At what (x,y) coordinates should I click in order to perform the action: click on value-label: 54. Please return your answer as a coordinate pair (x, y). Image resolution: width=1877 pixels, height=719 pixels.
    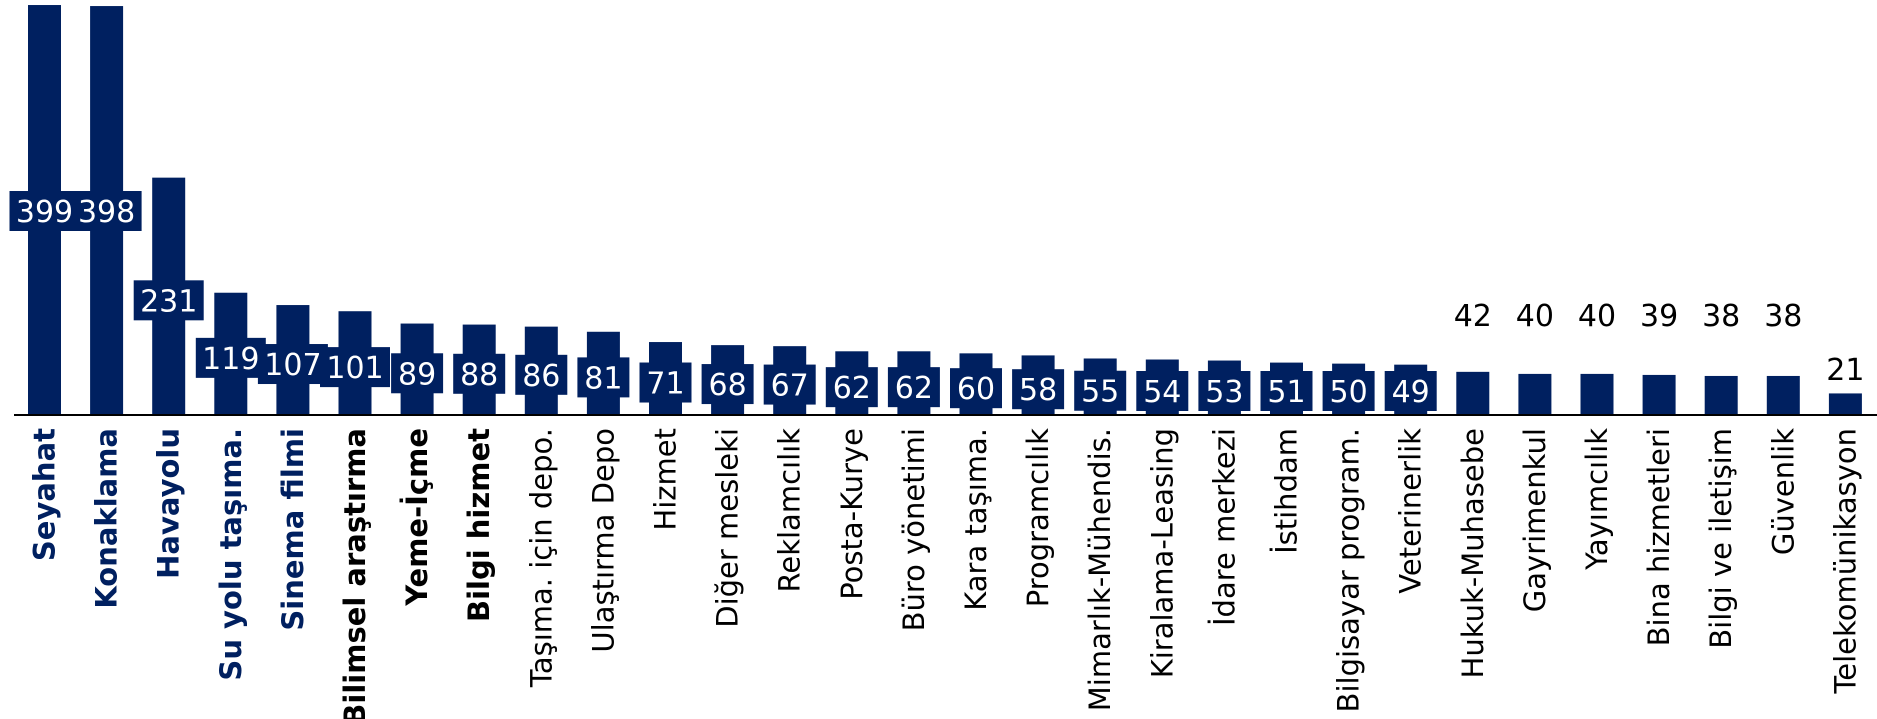
    Looking at the image, I should click on (1162, 392).